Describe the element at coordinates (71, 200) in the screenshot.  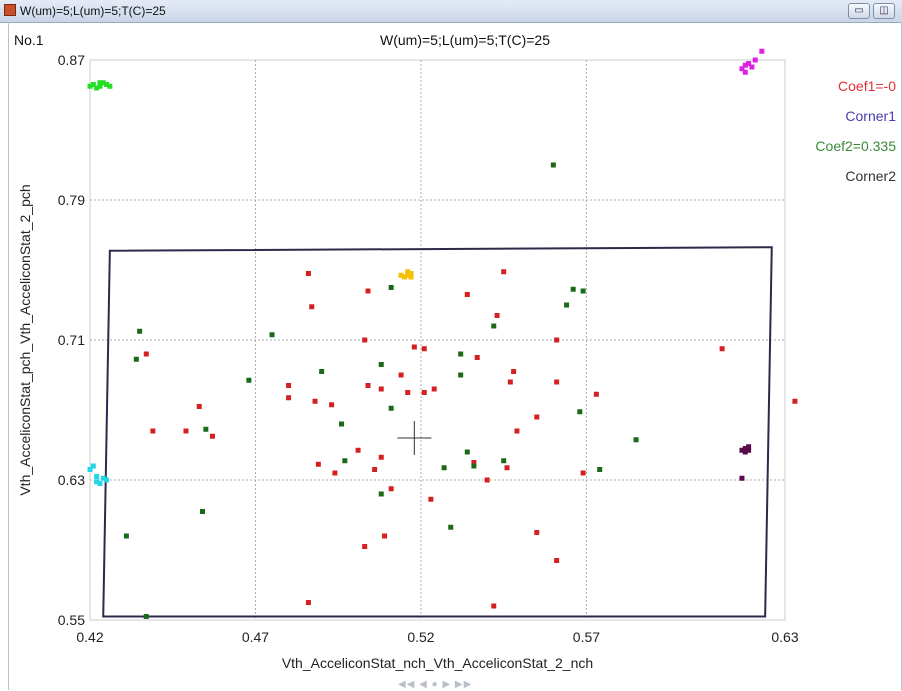
I see `y-tick-label: 0.79` at that location.